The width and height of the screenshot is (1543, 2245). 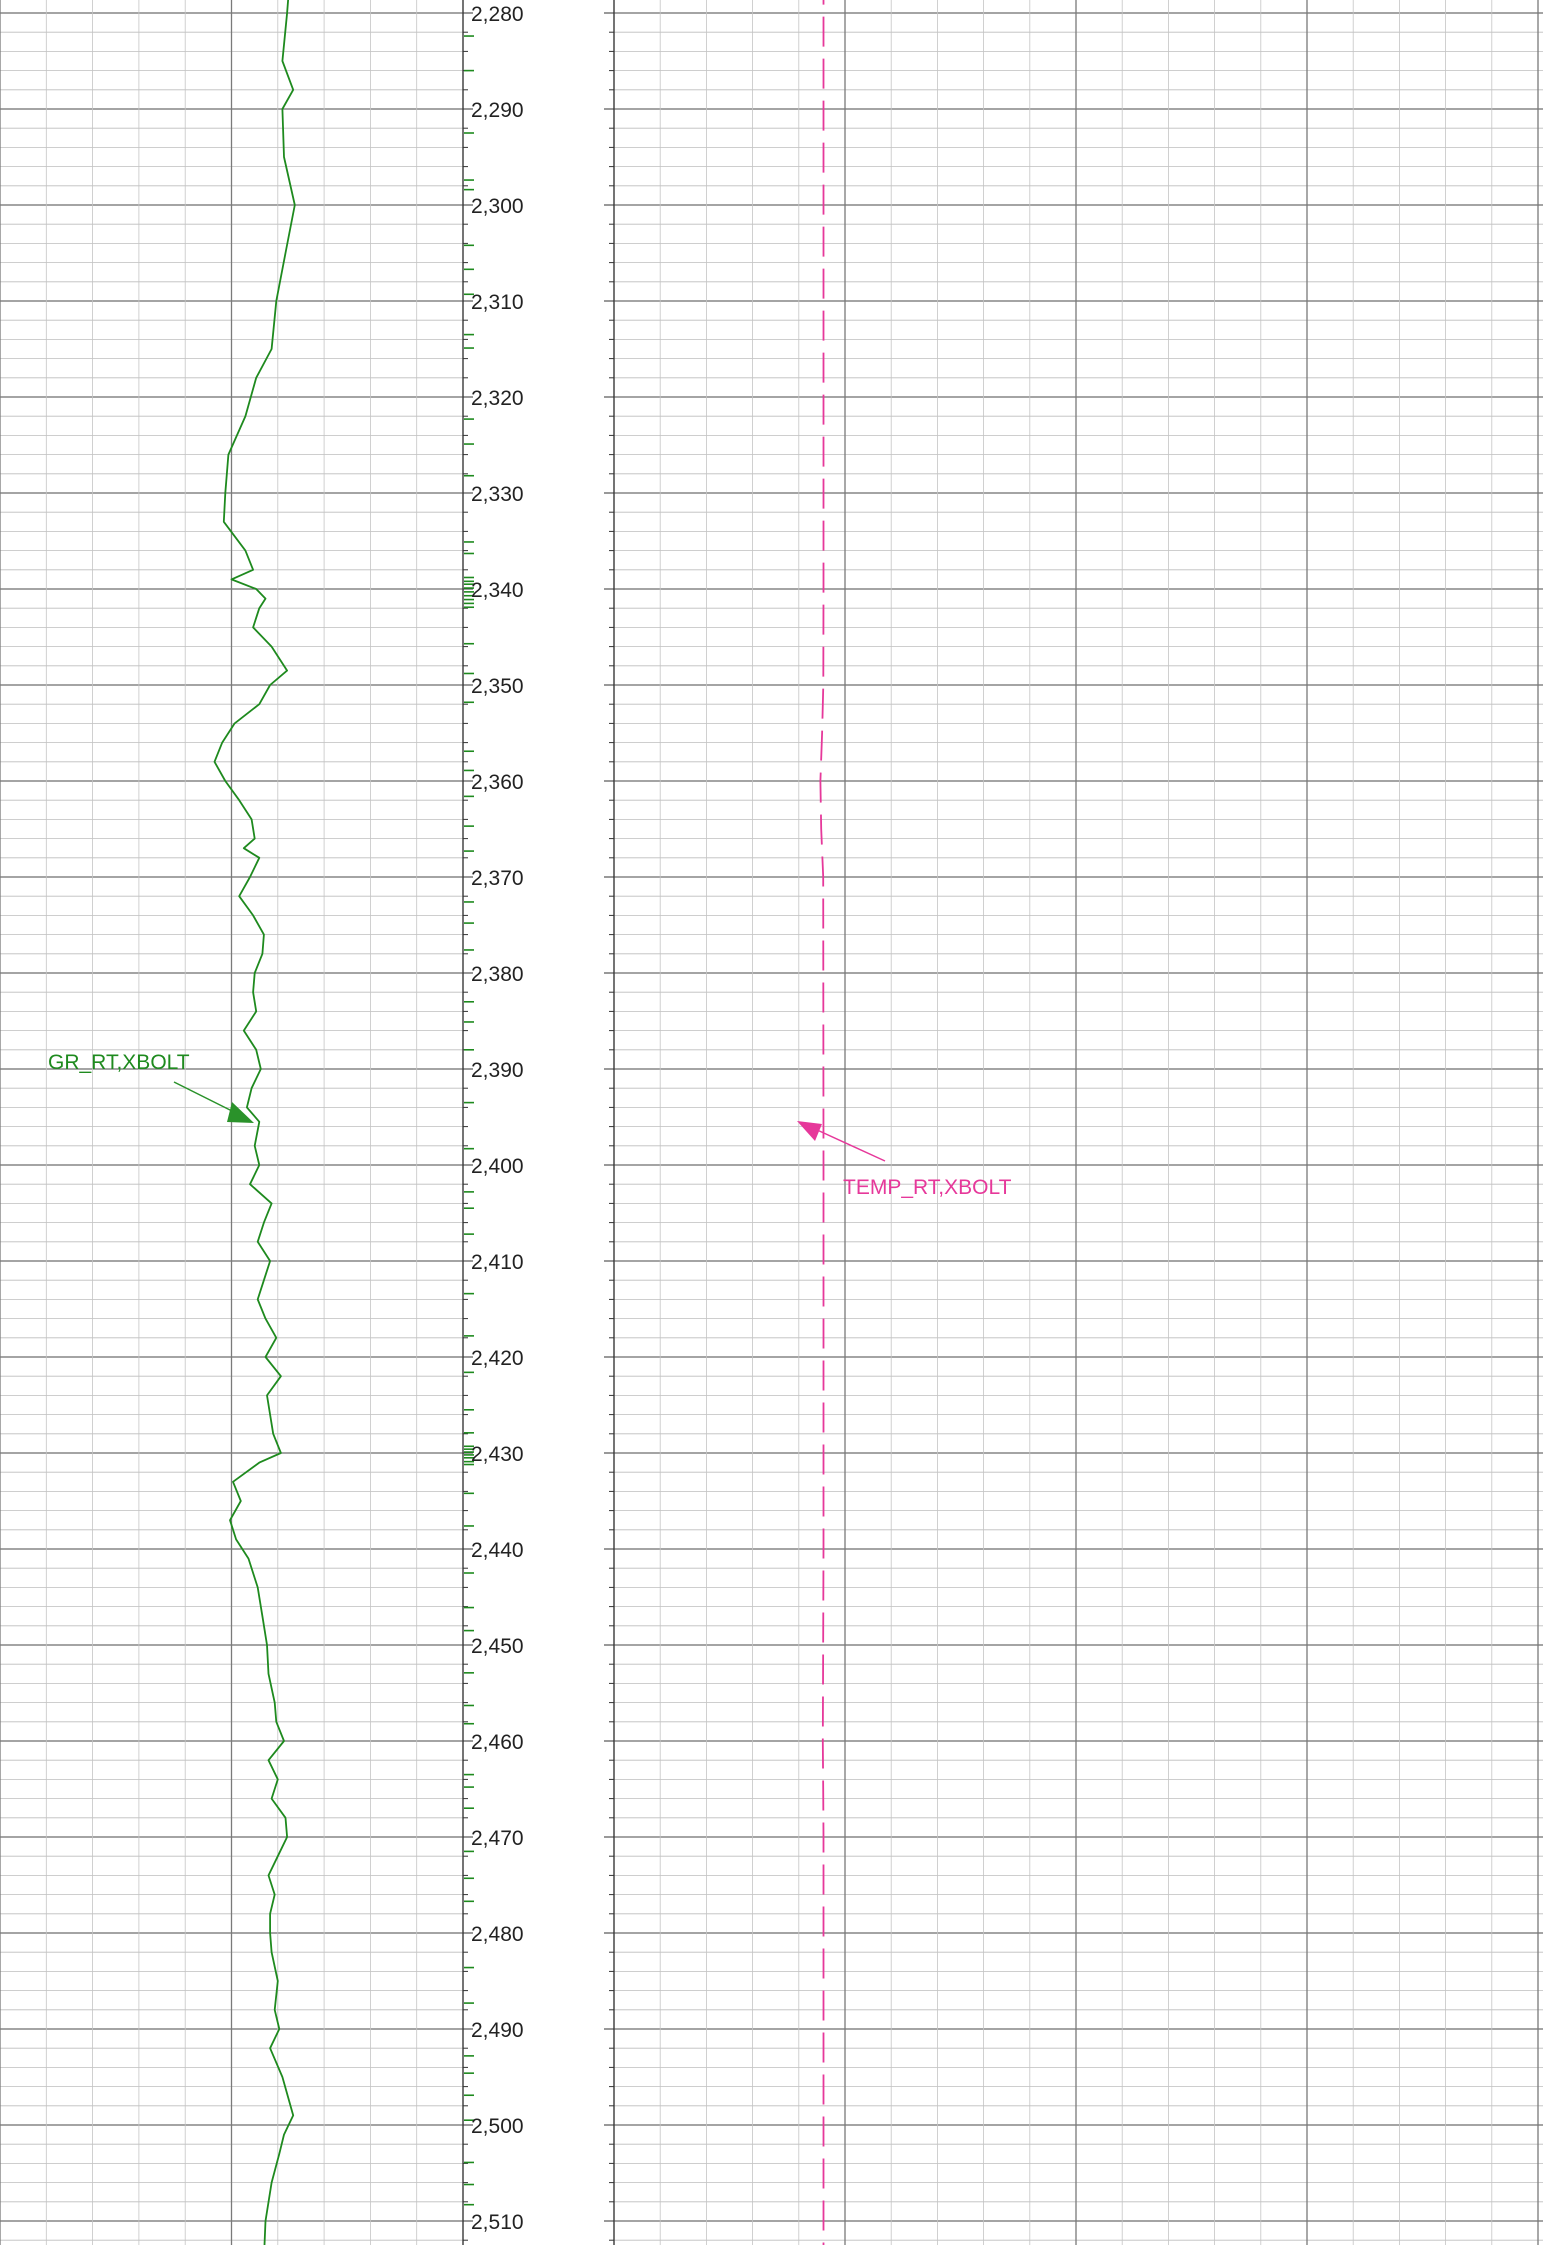 What do you see at coordinates (497, 110) in the screenshot?
I see `depth-label: 2,290` at bounding box center [497, 110].